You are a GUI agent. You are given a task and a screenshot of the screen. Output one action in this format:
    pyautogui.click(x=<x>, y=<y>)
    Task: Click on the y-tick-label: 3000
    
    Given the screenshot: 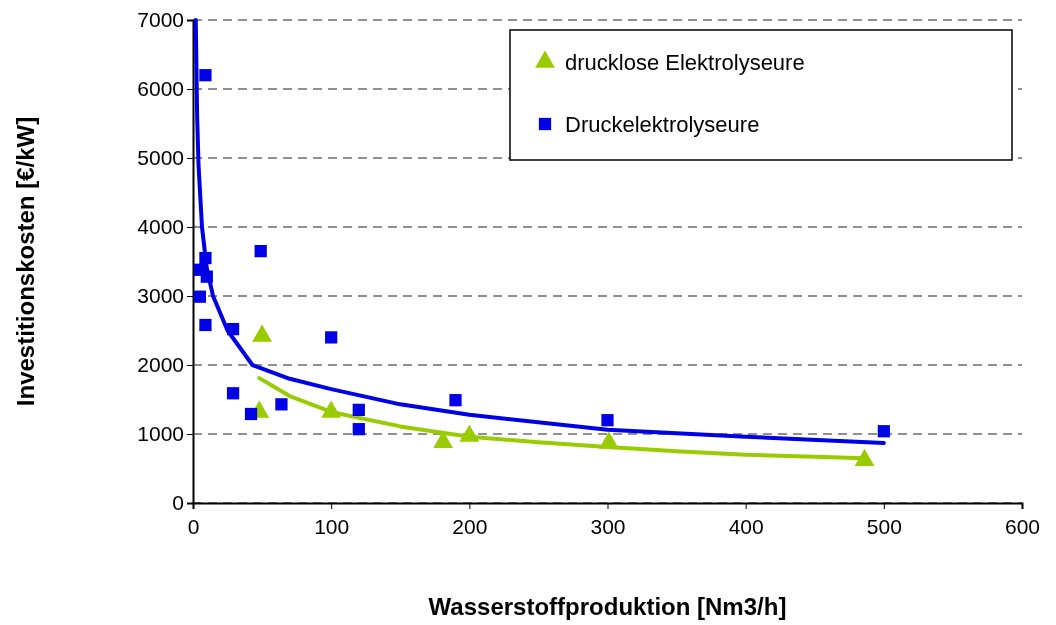 What is the action you would take?
    pyautogui.click(x=160, y=296)
    